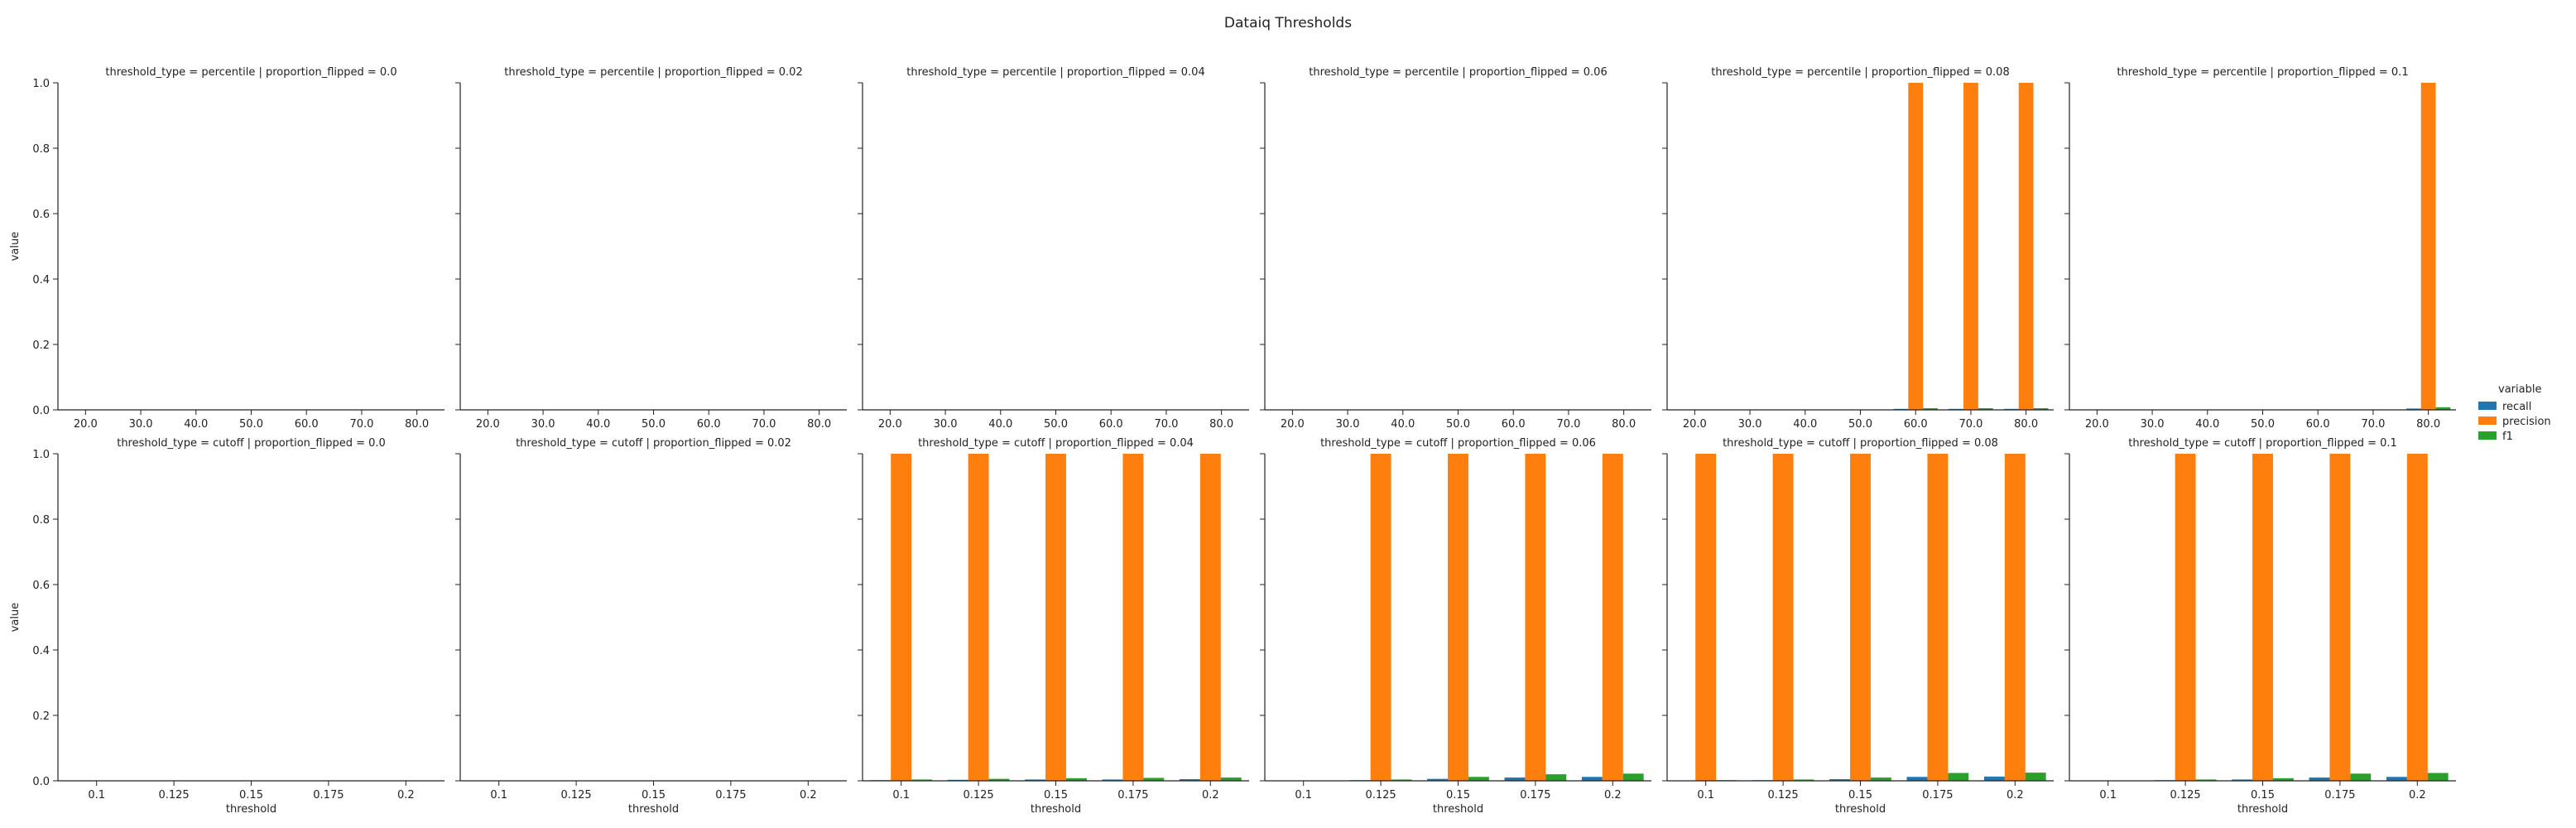 This screenshot has width=2576, height=828. What do you see at coordinates (1860, 809) in the screenshot?
I see `x-axis-label: threshold` at bounding box center [1860, 809].